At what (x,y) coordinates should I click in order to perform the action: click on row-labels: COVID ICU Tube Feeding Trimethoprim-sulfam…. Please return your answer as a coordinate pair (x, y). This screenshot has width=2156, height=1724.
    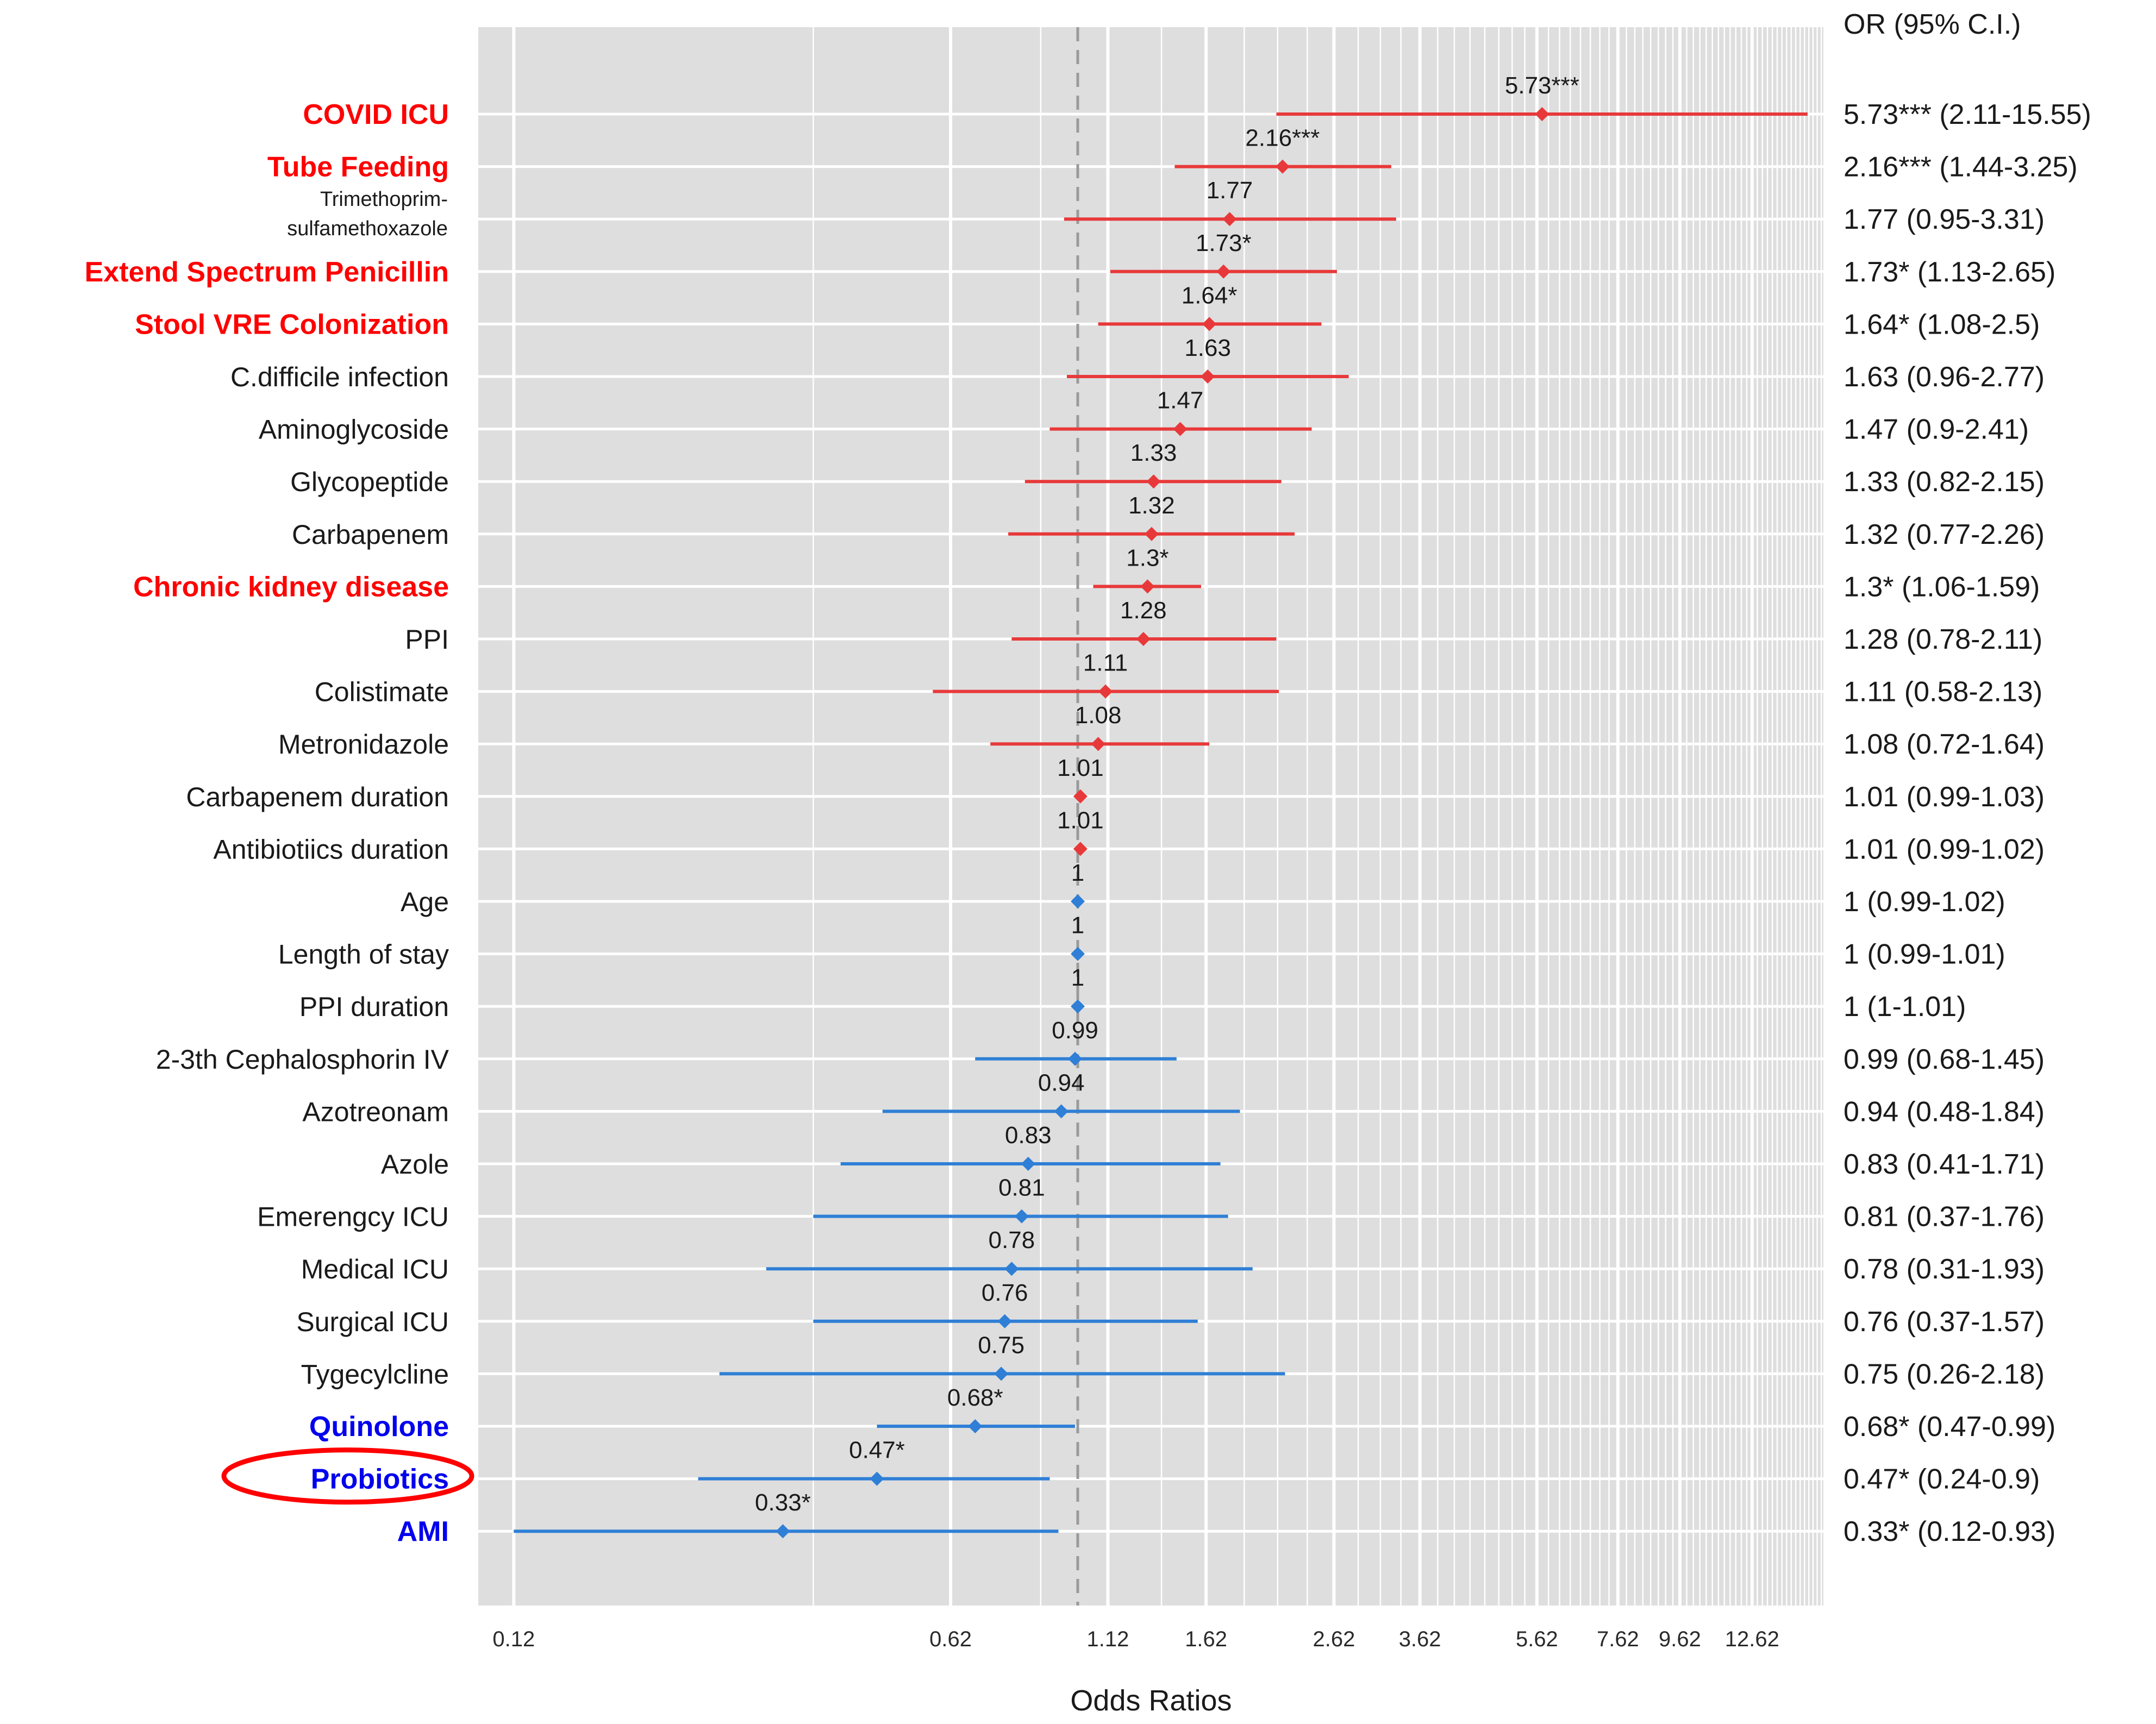
    Looking at the image, I should click on (267, 823).